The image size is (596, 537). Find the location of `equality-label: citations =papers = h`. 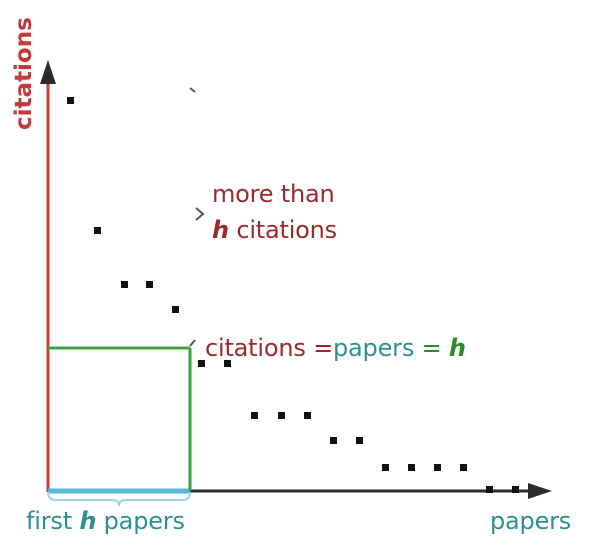

equality-label: citations =papers = h is located at coordinates (335, 348).